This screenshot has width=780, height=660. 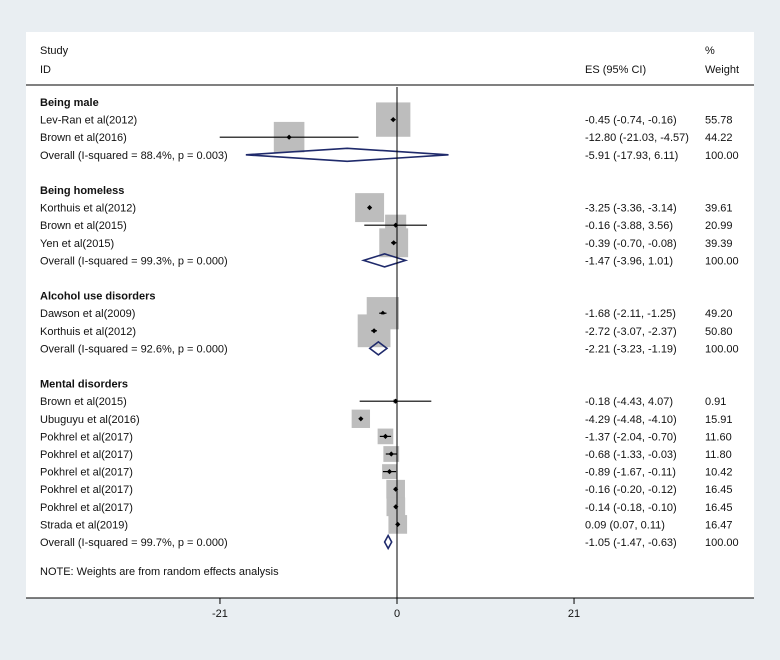 I want to click on effect-size-text: -0.16 (-0.20, -0.12), so click(x=631, y=490).